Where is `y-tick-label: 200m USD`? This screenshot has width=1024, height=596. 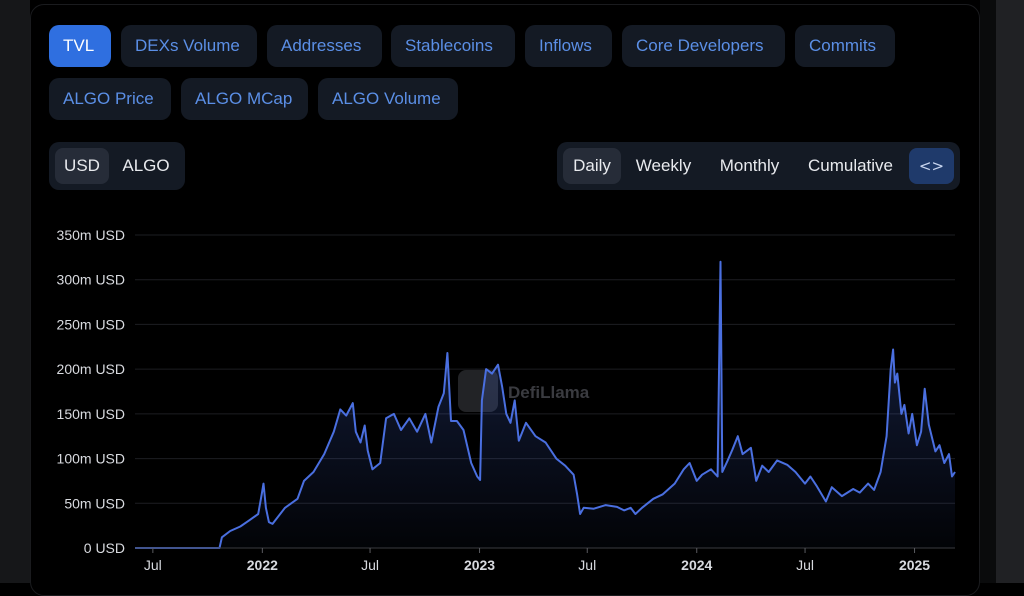 y-tick-label: 200m USD is located at coordinates (91, 369).